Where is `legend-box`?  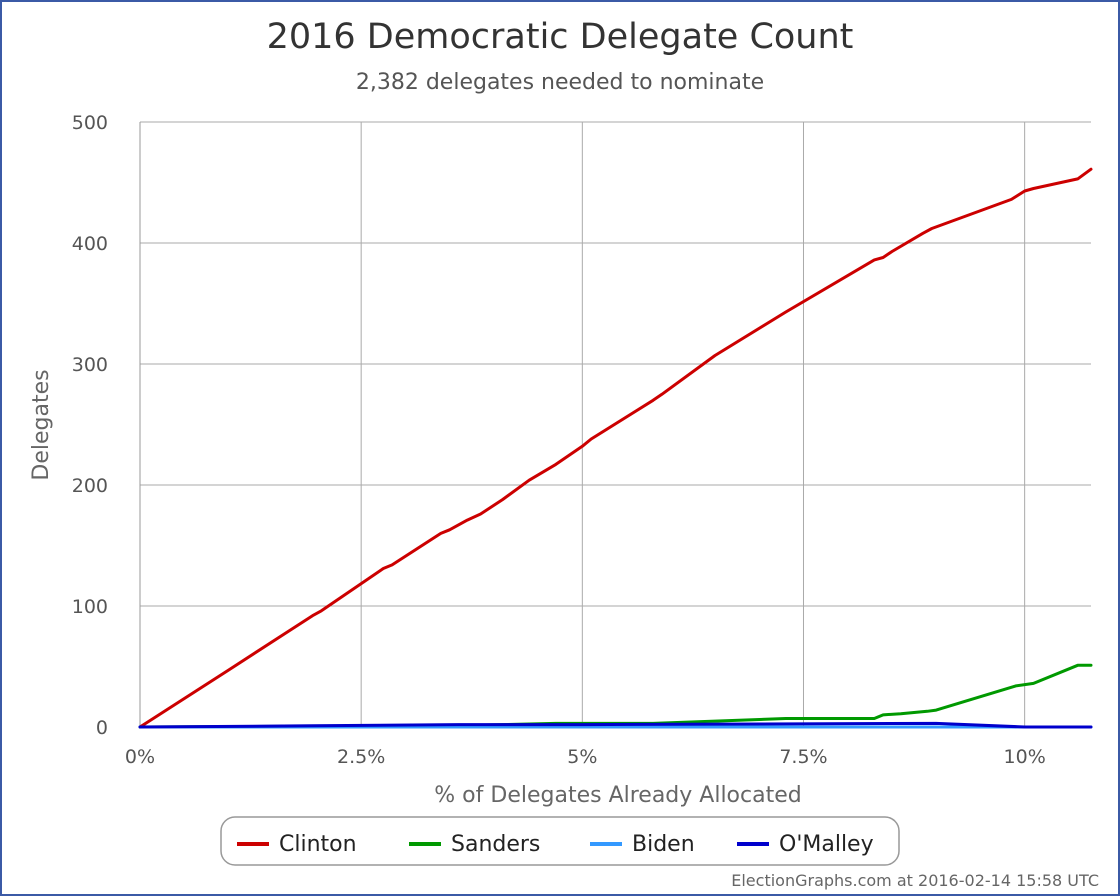 legend-box is located at coordinates (560, 841).